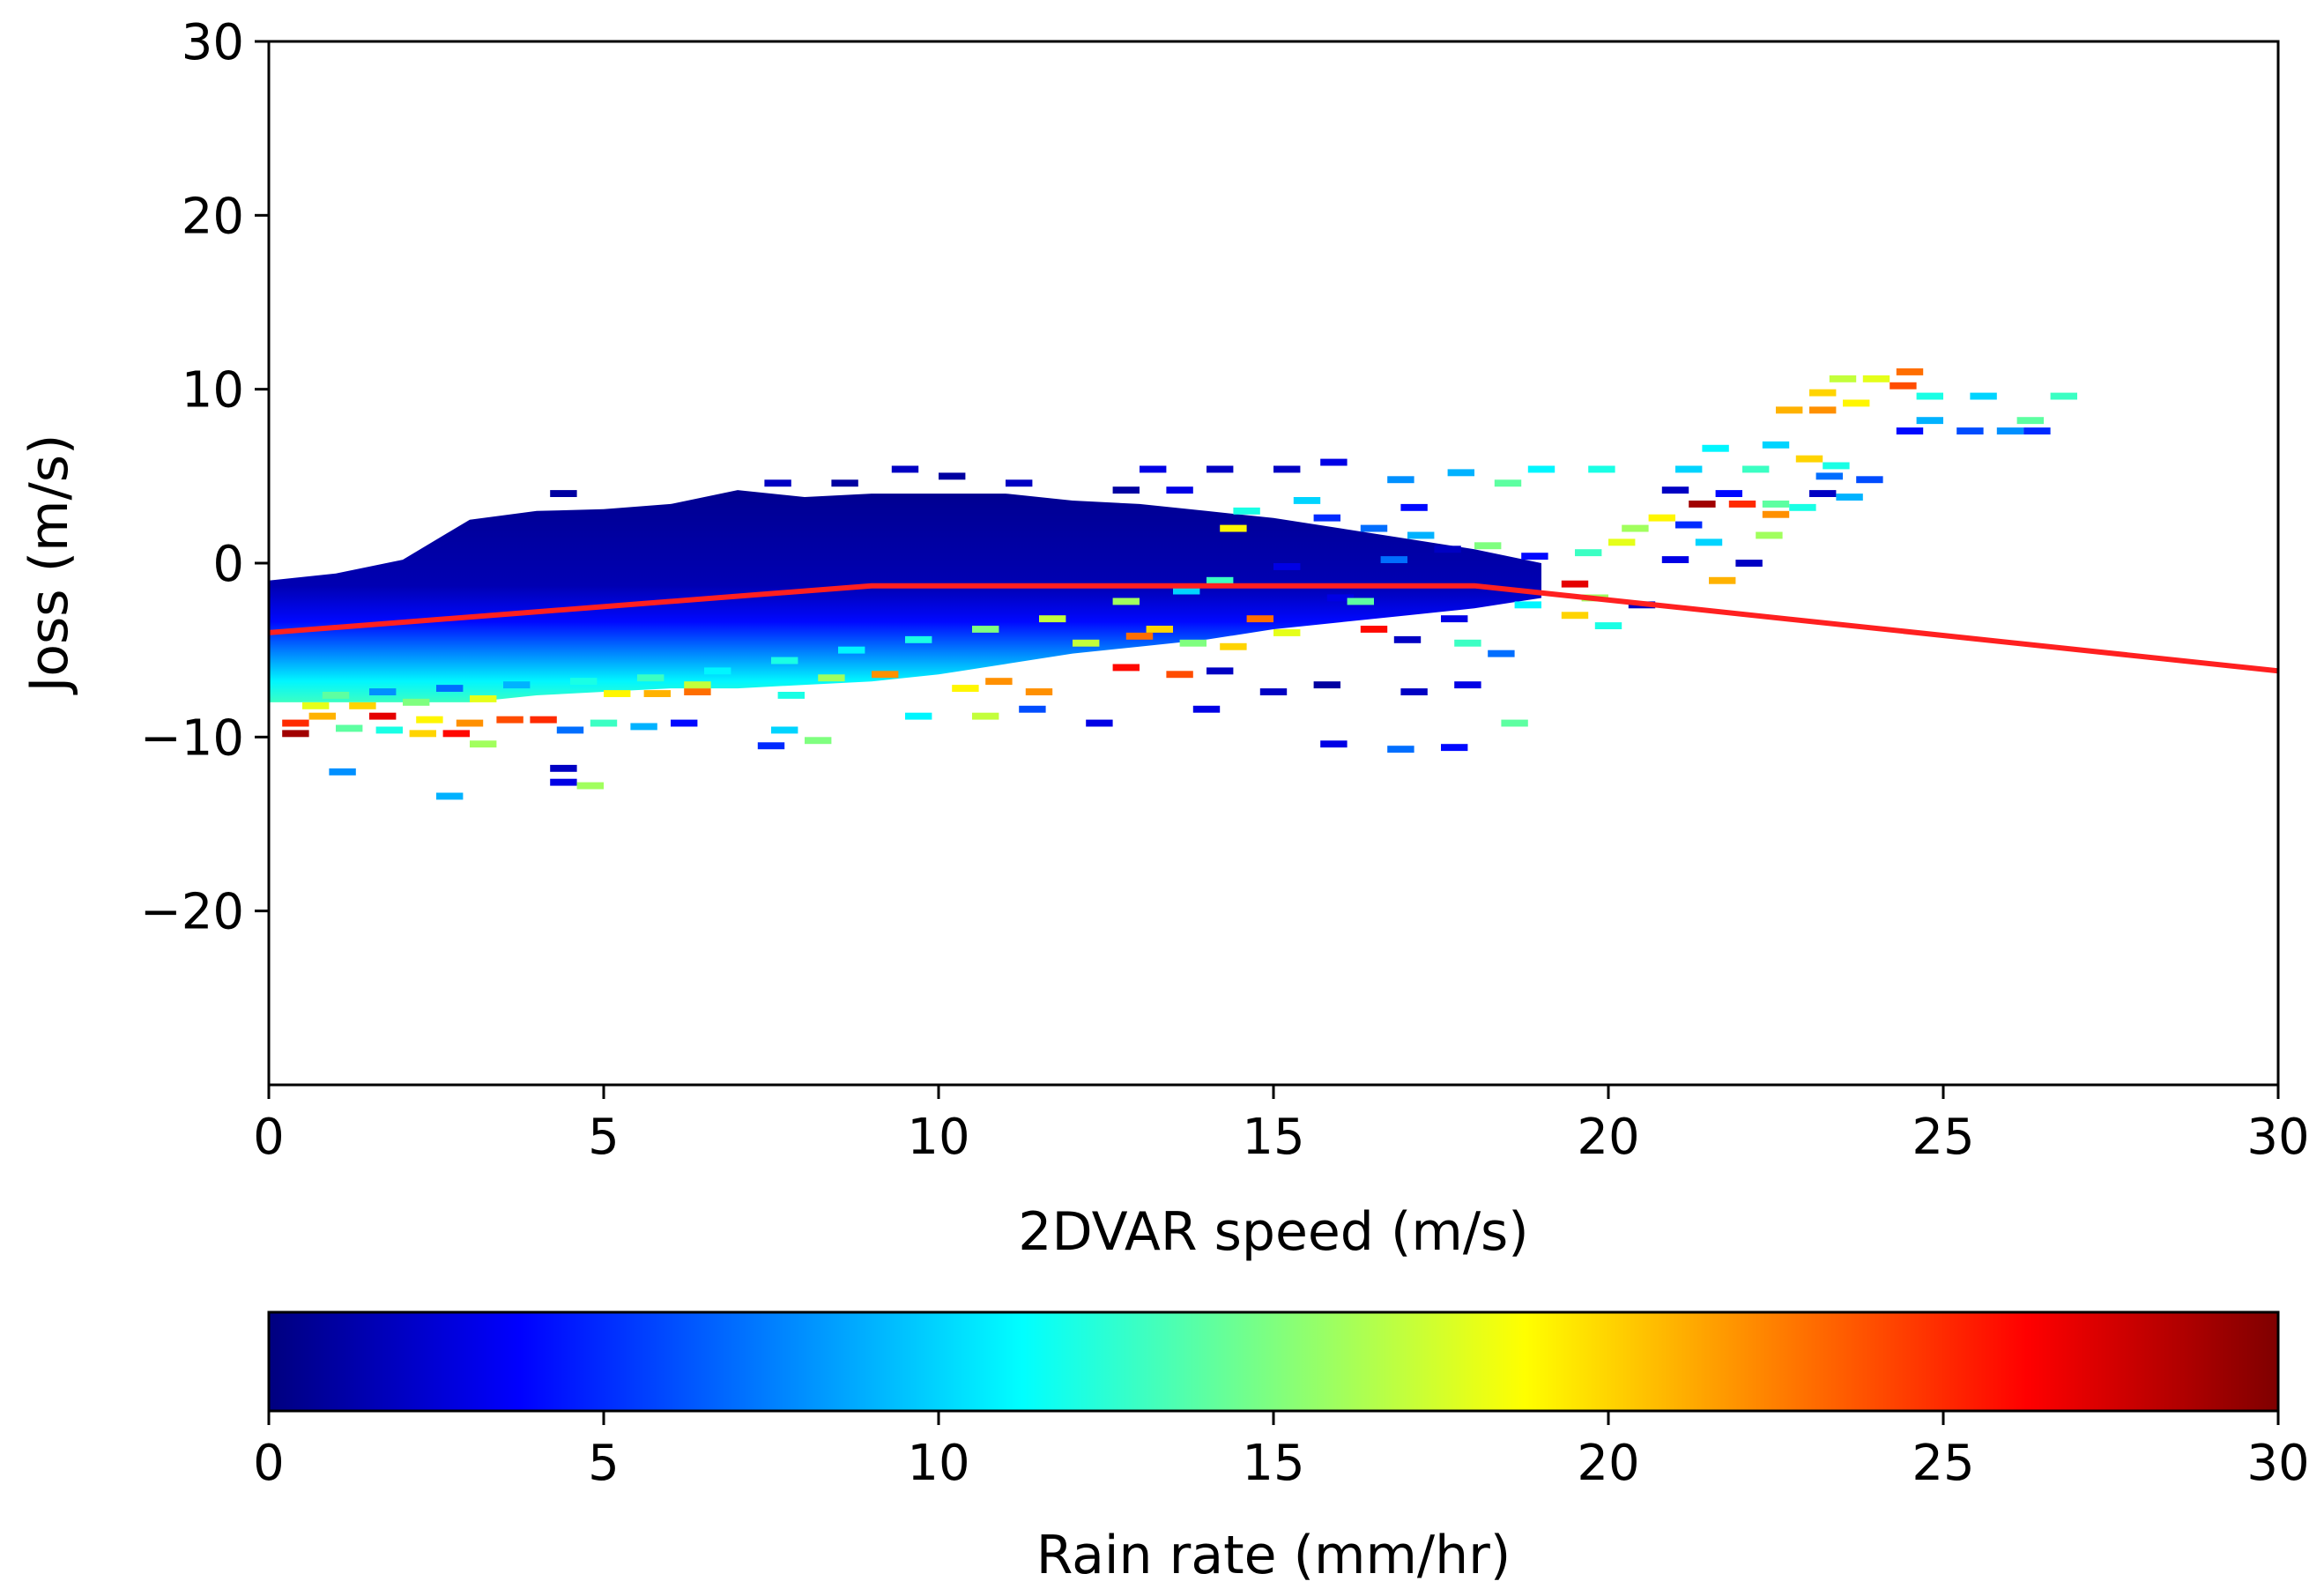 Image resolution: width=2324 pixels, height=1596 pixels. What do you see at coordinates (213, 390) in the screenshot?
I see `y-tick-label: 10` at bounding box center [213, 390].